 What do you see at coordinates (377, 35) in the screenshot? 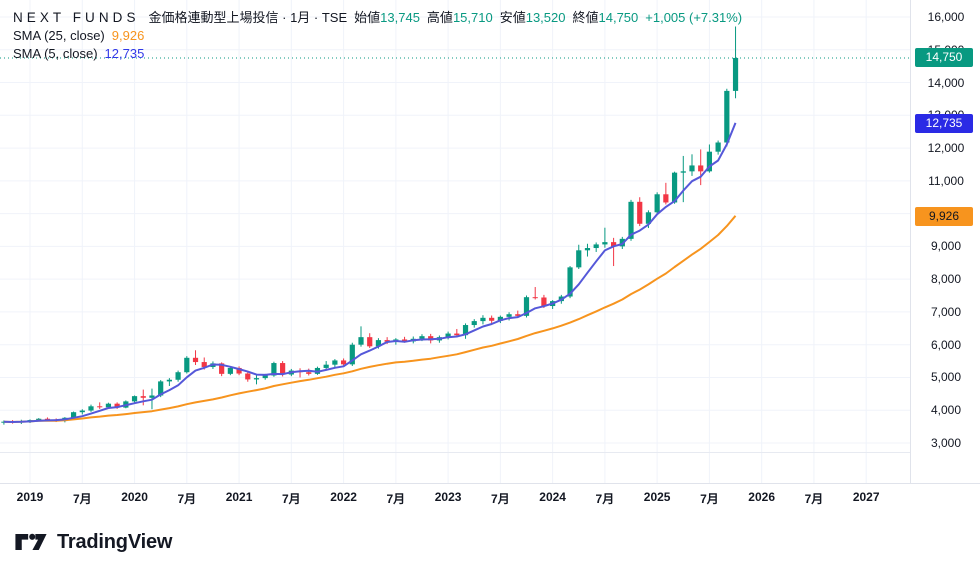
I see `indicator-row-sma25: SMA (25, close) 9,926` at bounding box center [377, 35].